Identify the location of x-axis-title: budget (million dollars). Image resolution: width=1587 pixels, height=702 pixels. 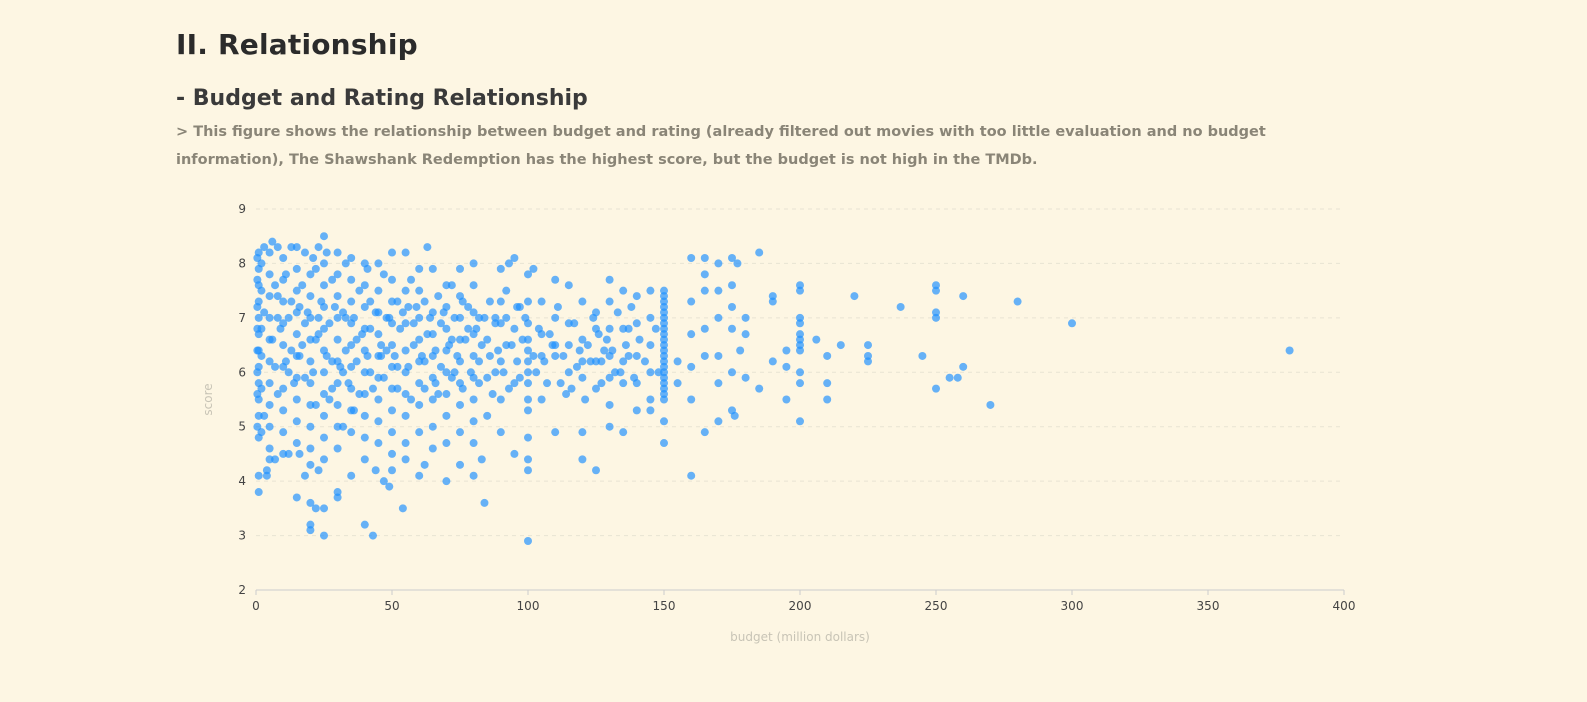
(800, 637).